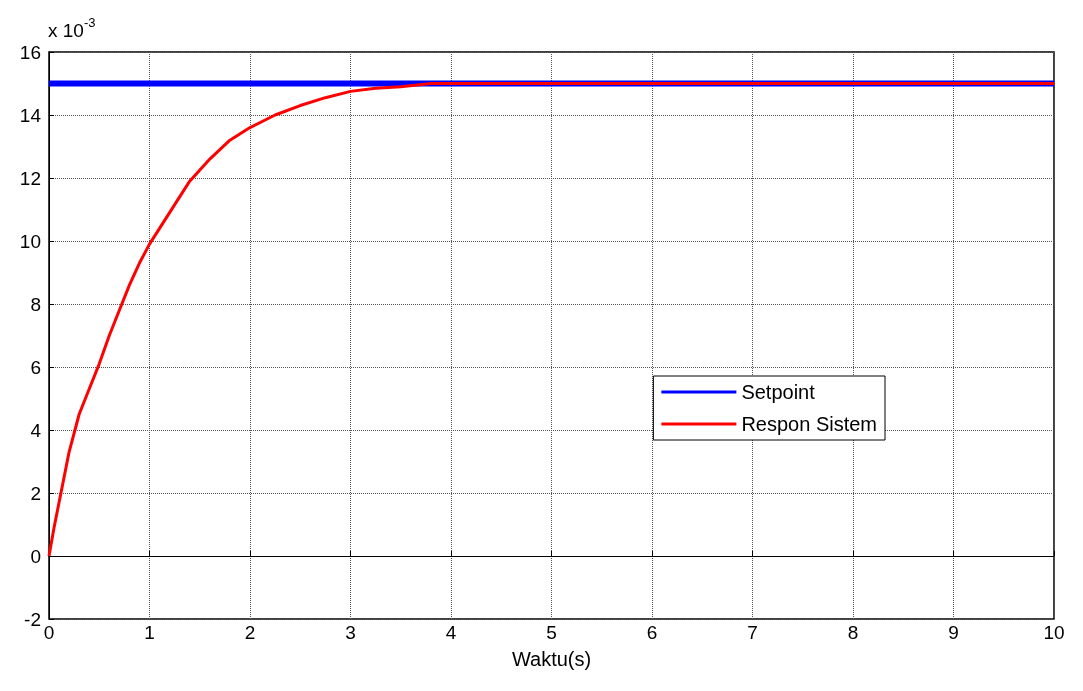  What do you see at coordinates (953, 632) in the screenshot?
I see `x-tick-label: 9` at bounding box center [953, 632].